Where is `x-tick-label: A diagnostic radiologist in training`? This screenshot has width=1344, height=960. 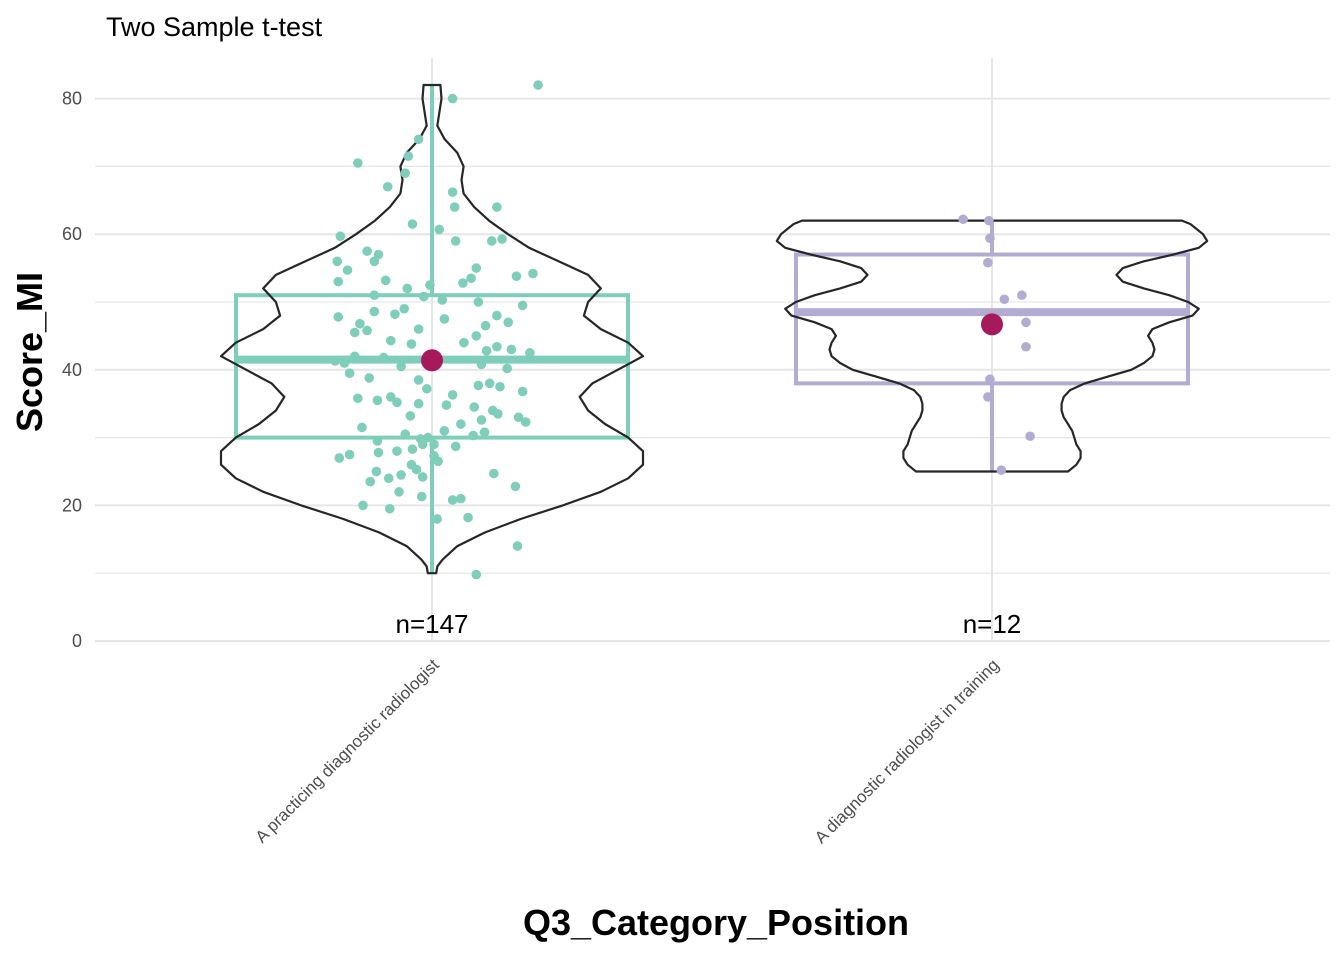 x-tick-label: A diagnostic radiologist in training is located at coordinates (907, 751).